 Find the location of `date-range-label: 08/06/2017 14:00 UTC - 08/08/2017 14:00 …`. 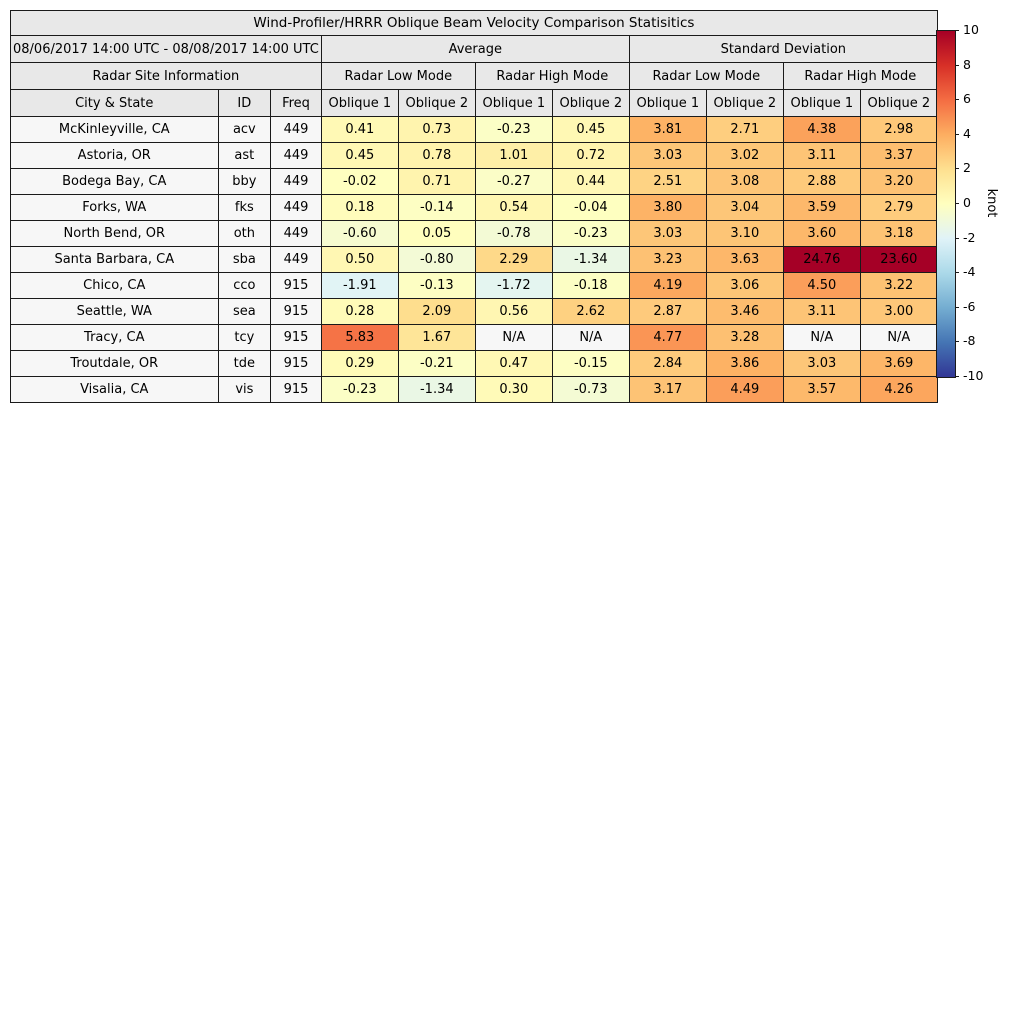

date-range-label: 08/06/2017 14:00 UTC - 08/08/2017 14:00 … is located at coordinates (166, 49).